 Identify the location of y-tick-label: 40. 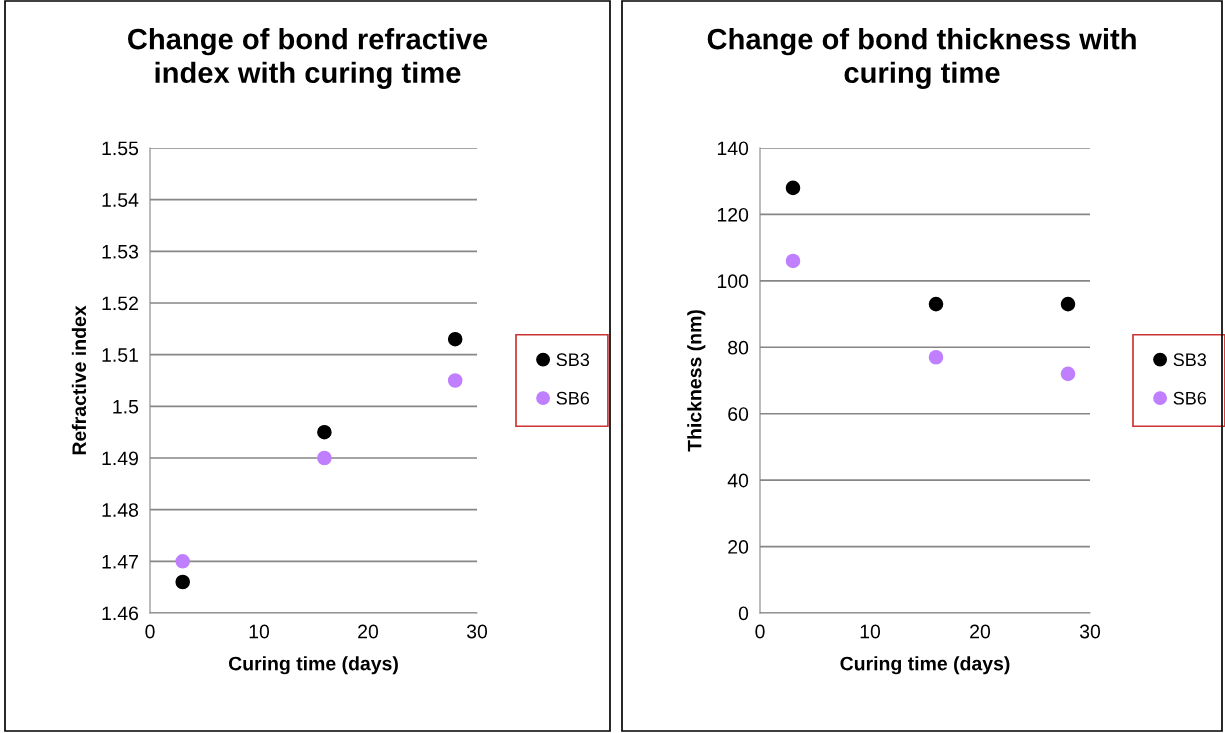
(738, 480).